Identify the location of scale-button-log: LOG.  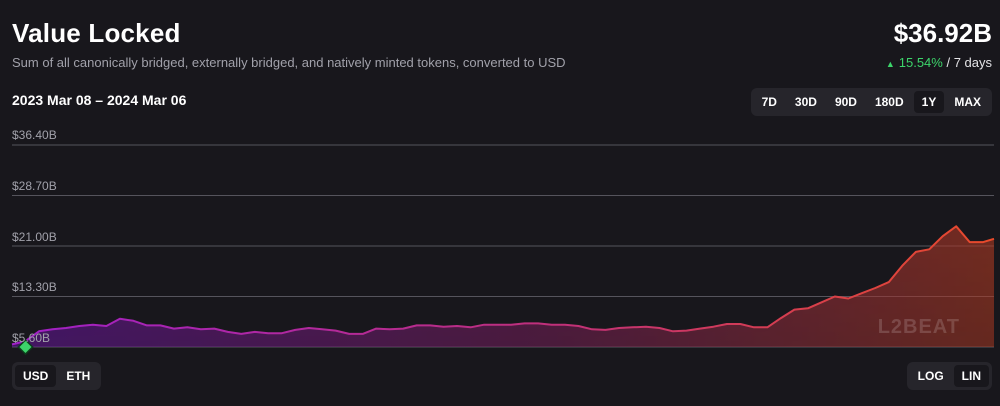
(930, 376).